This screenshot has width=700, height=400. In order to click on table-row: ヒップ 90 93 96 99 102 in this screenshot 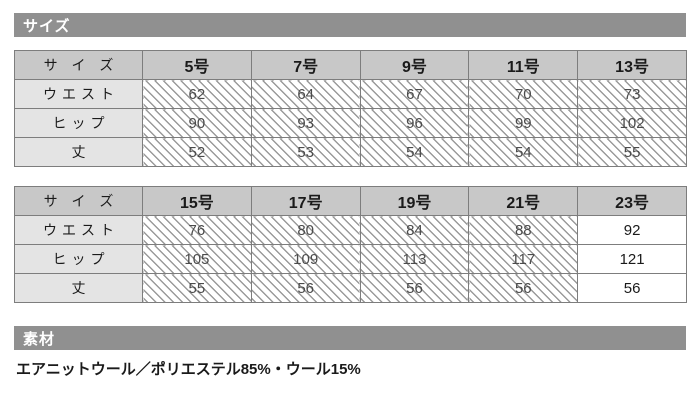, I will do `click(350, 123)`.